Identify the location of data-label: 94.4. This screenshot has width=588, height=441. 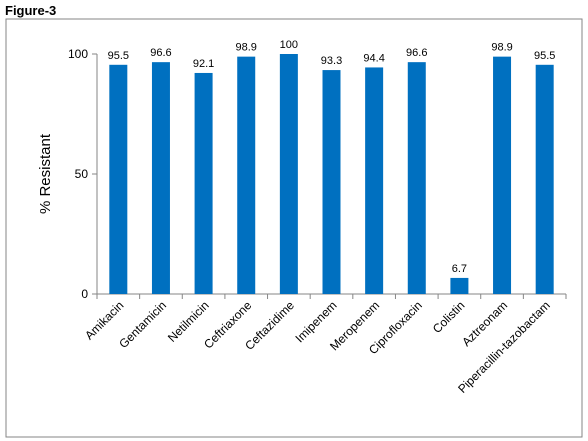
(373, 58).